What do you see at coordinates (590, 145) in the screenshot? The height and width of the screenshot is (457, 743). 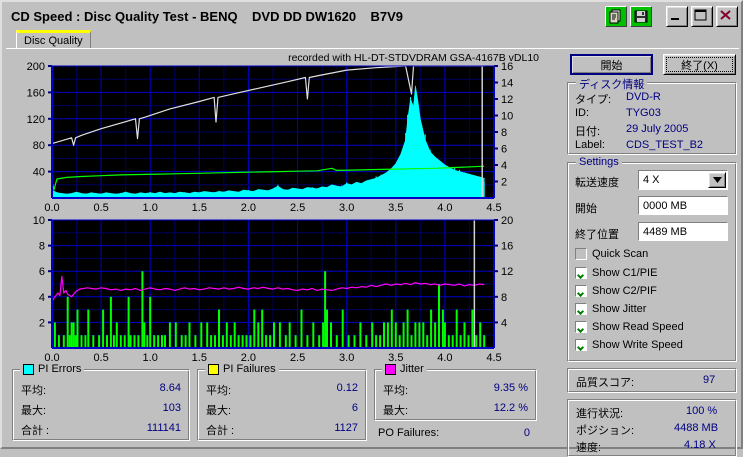 I see `disc-label-label: Label:` at bounding box center [590, 145].